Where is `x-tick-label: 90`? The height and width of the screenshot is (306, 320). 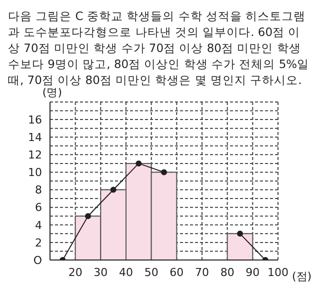
x-tick-label: 90 is located at coordinates (253, 272).